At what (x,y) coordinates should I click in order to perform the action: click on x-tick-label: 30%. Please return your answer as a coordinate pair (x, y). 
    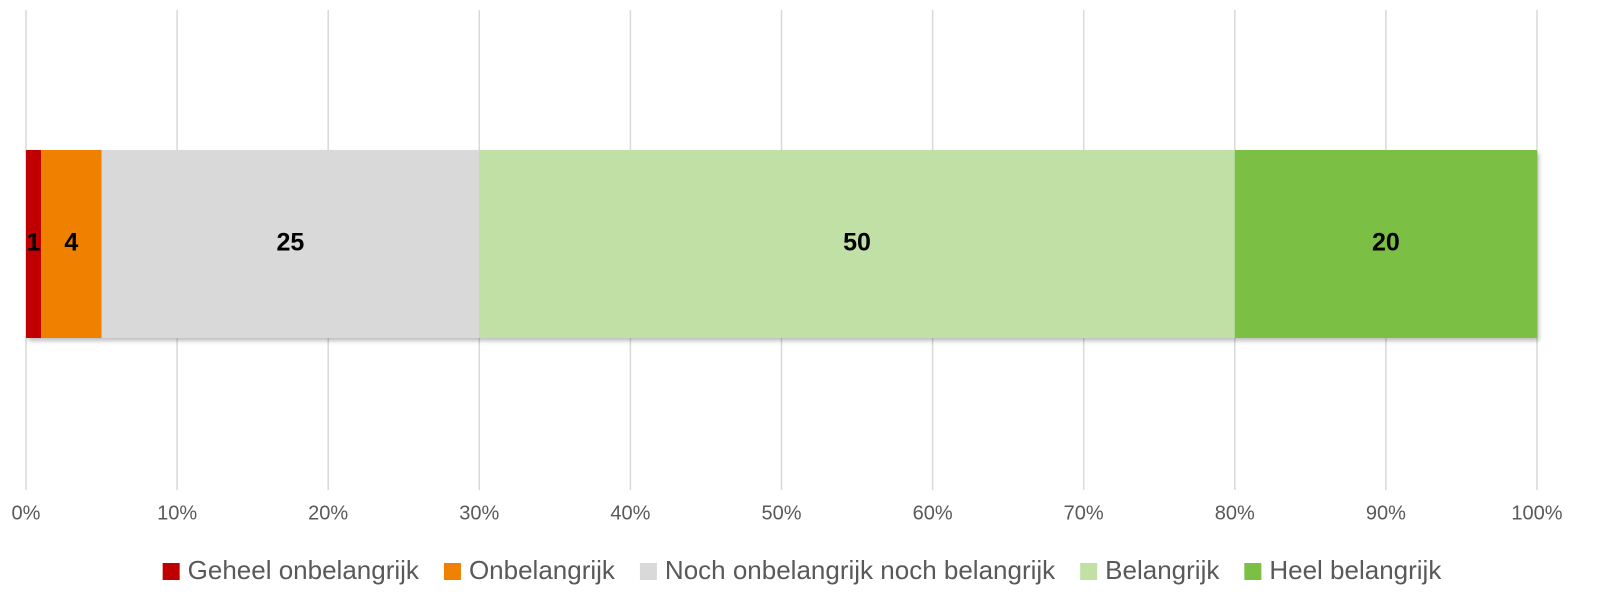
    Looking at the image, I should click on (479, 513).